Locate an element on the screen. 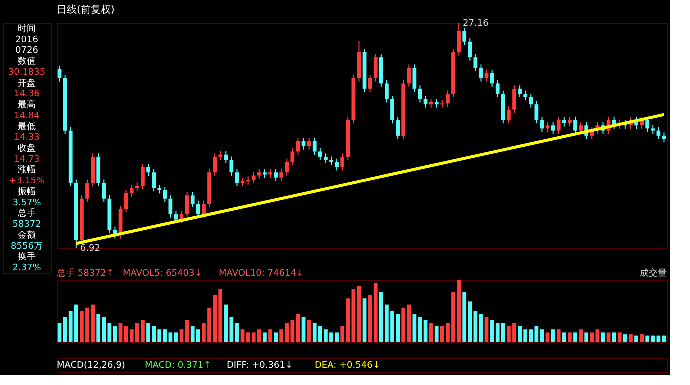  text: DEA: +0.546↓ is located at coordinates (347, 366).